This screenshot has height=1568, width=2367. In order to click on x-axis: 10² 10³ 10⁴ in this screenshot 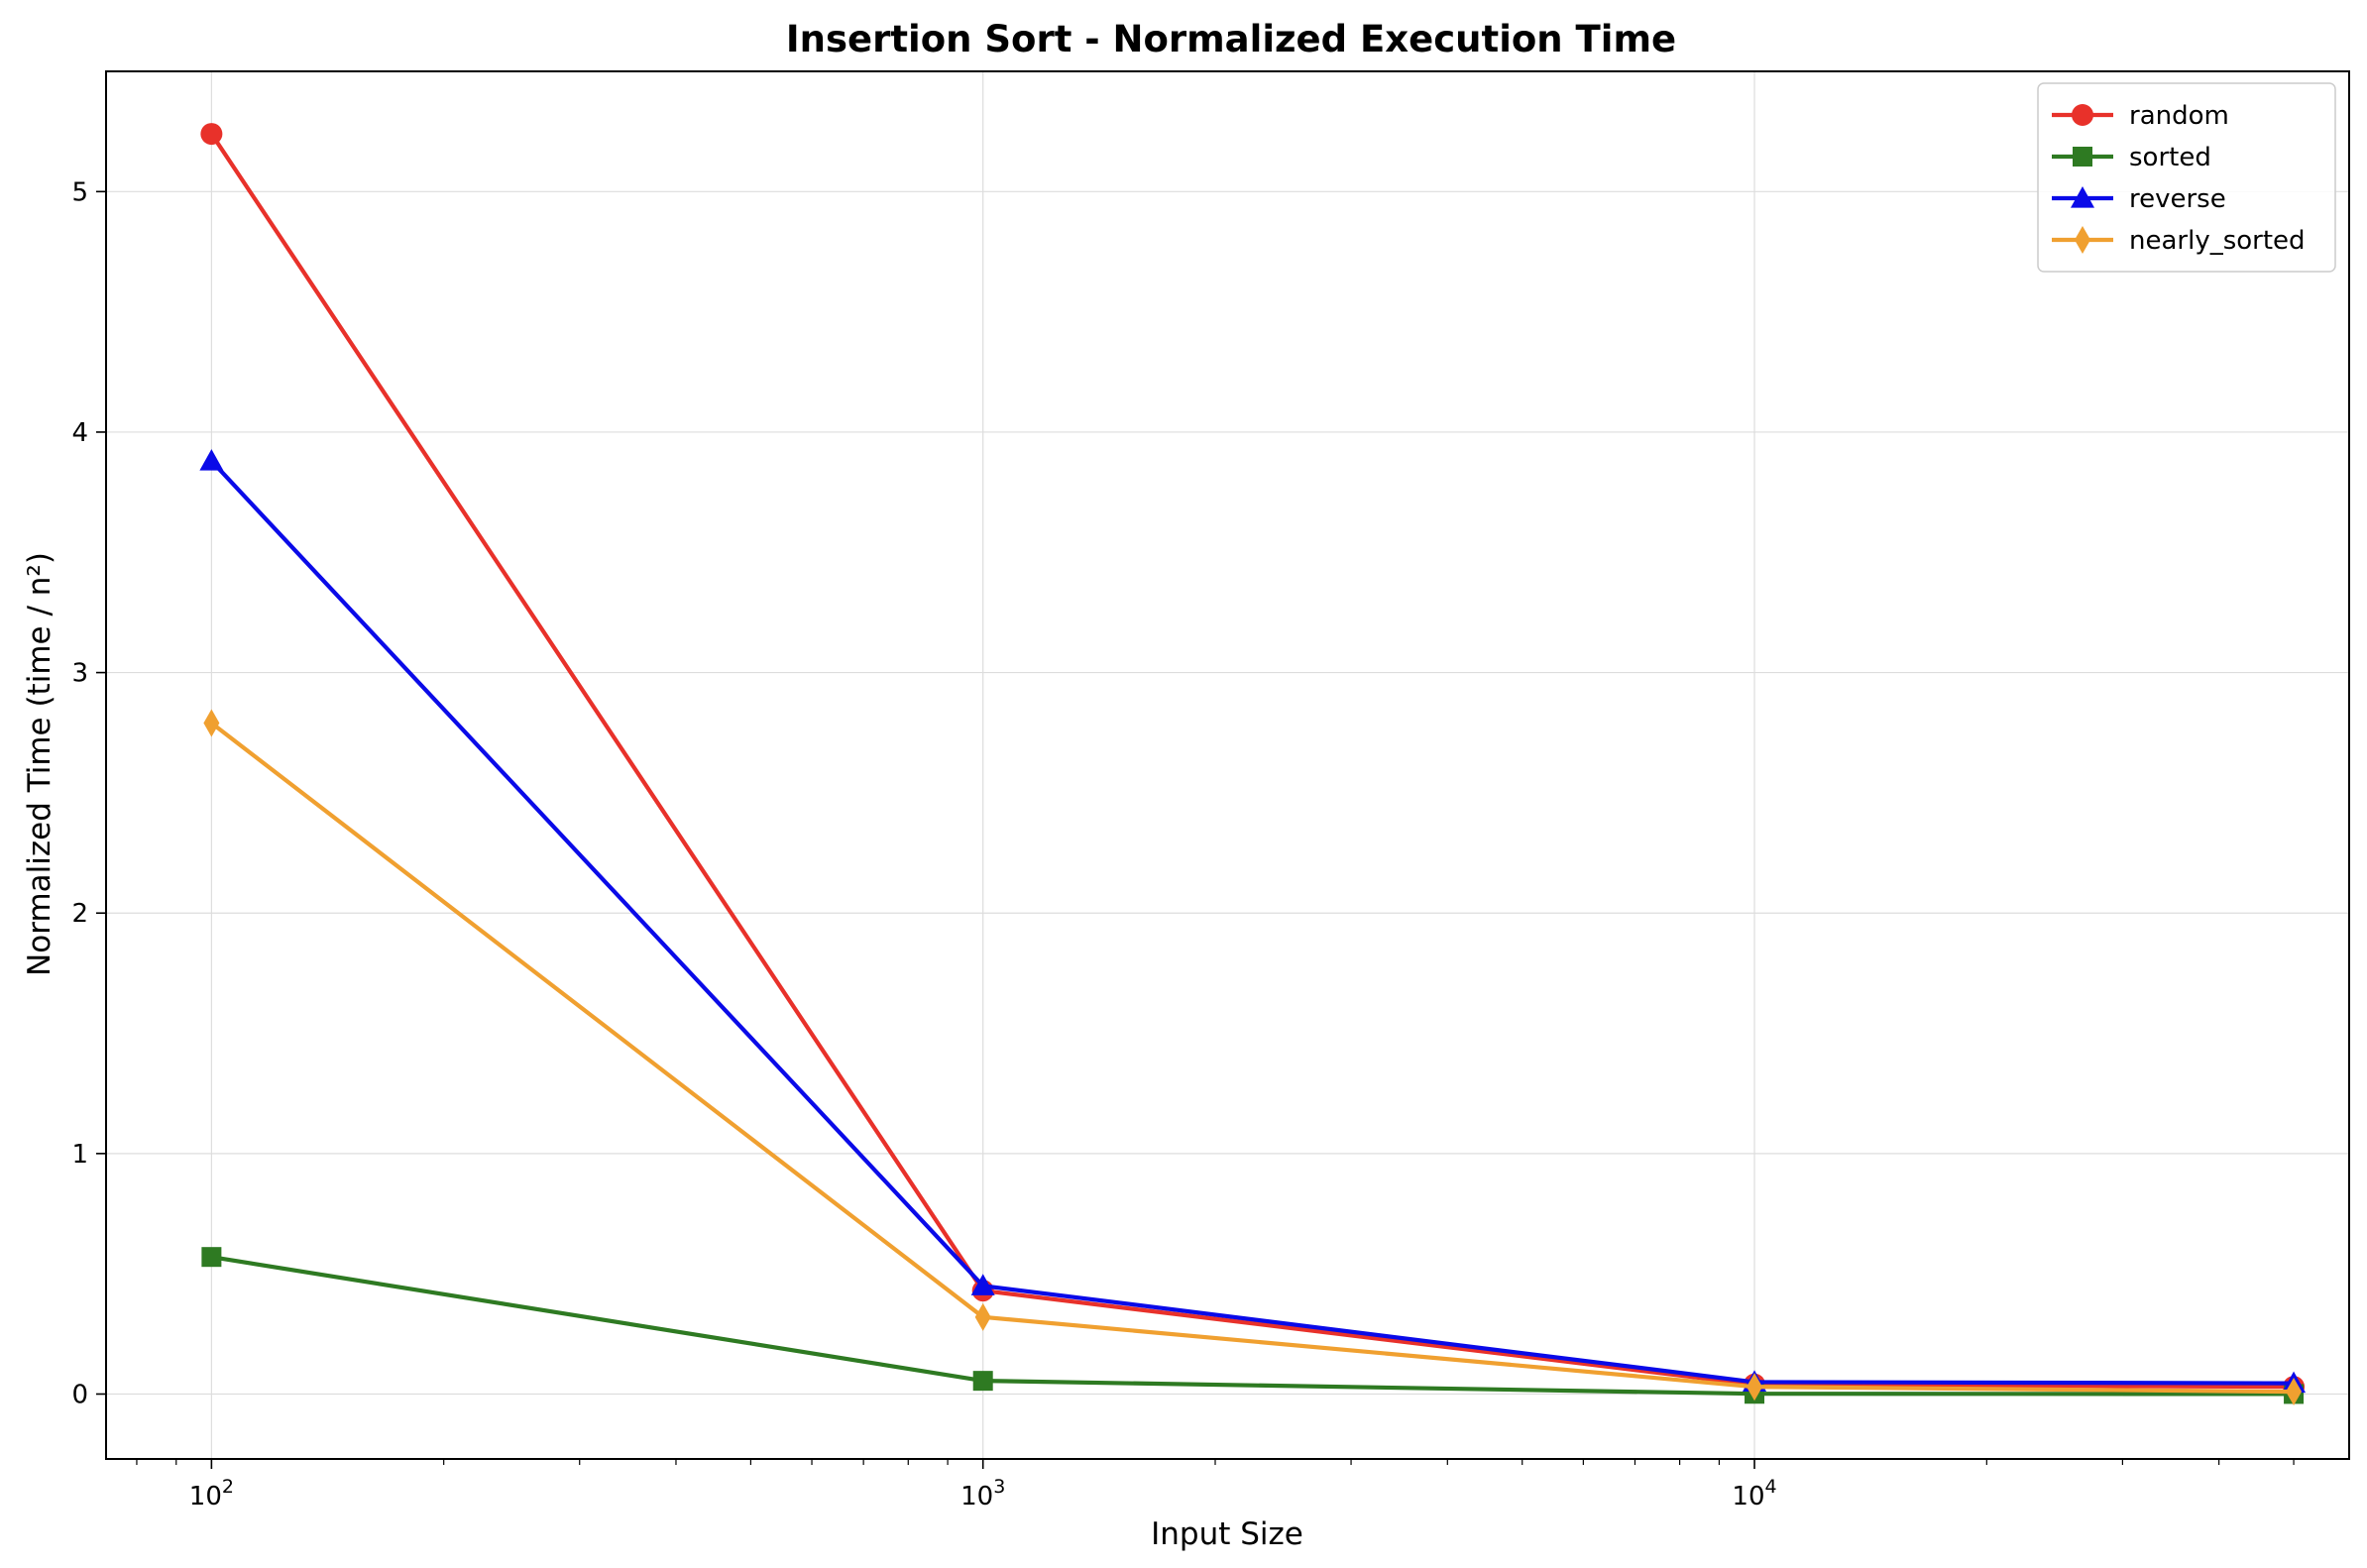, I will do `click(1215, 1485)`.